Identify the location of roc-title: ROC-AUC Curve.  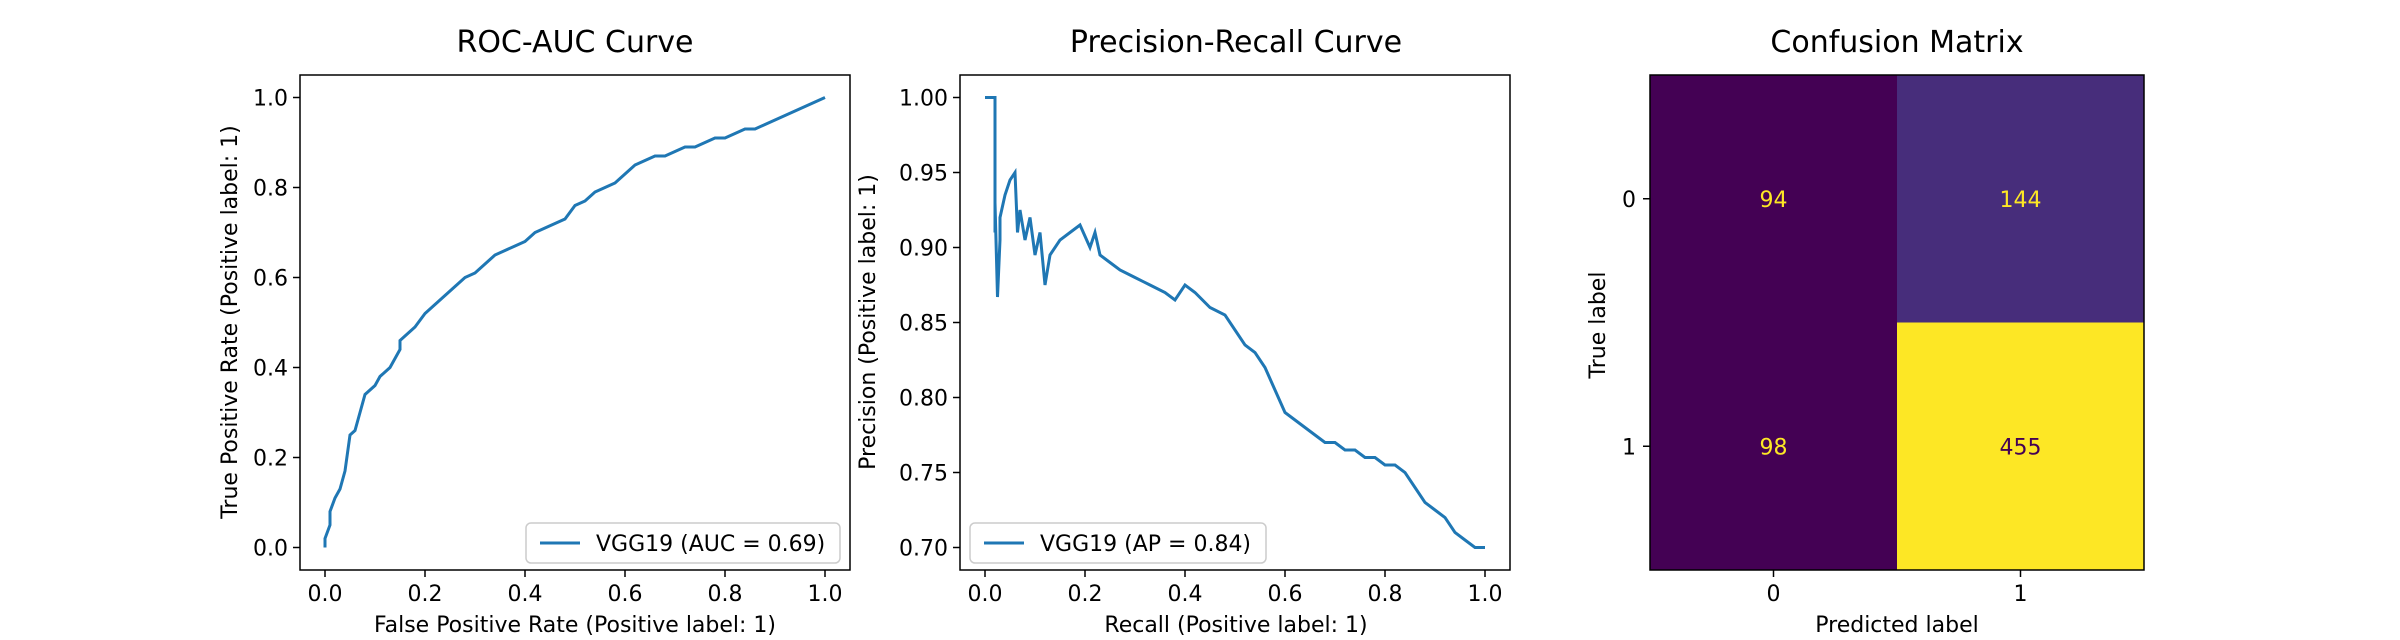
(574, 42).